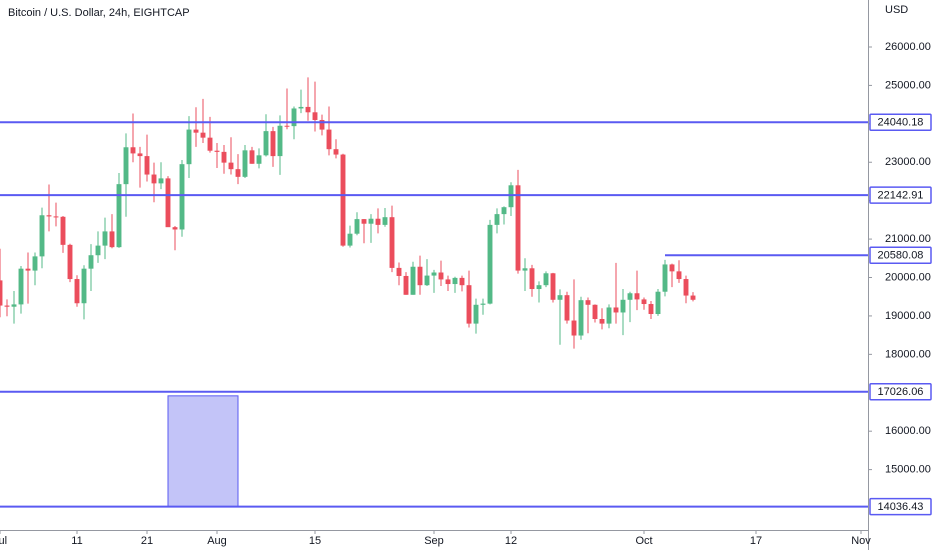  What do you see at coordinates (315, 541) in the screenshot?
I see `x-tick-label: 15` at bounding box center [315, 541].